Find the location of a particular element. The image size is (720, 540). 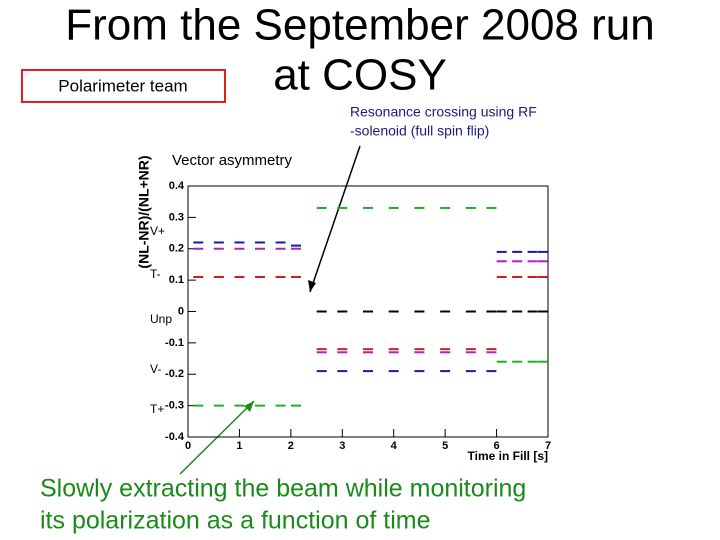

x-tick-label: 3 is located at coordinates (342, 446).